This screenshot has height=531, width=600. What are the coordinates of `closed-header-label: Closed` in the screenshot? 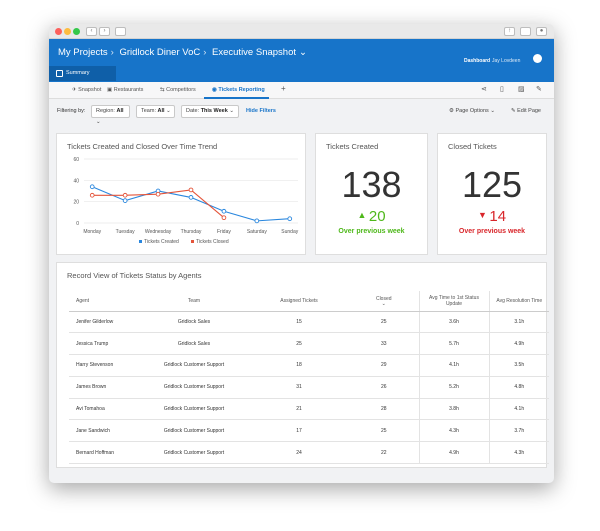 It's located at (383, 298).